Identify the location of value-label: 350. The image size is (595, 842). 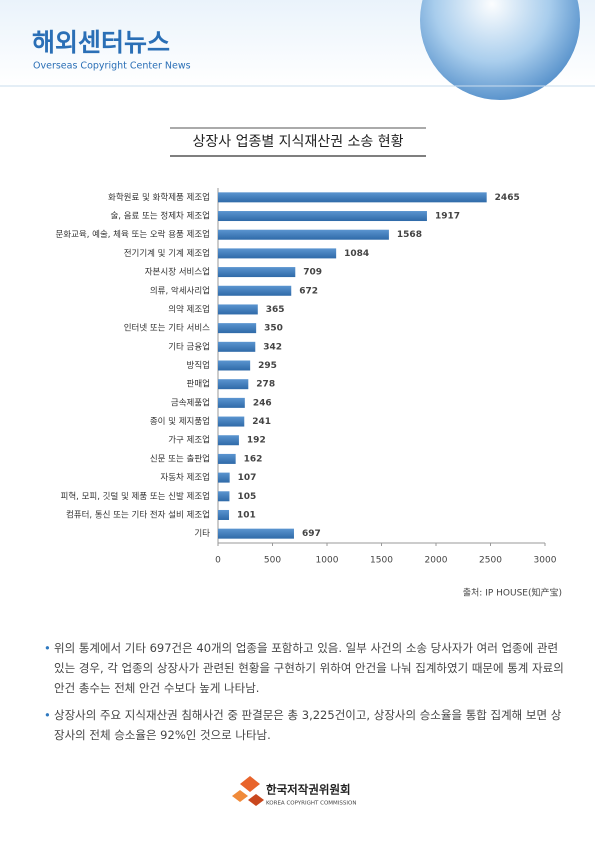
(273, 329).